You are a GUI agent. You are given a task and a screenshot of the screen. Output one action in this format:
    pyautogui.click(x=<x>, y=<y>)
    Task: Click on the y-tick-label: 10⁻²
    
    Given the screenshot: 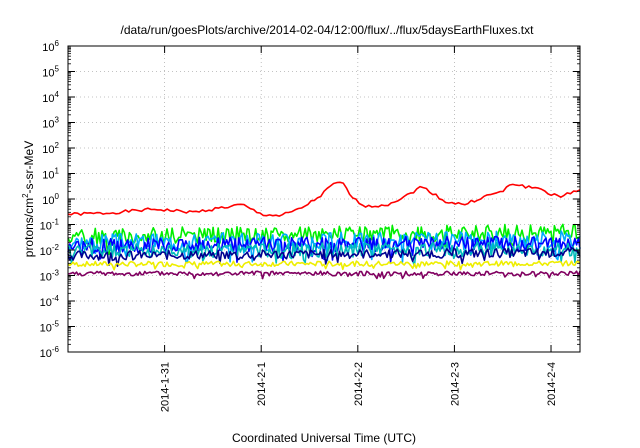 What is the action you would take?
    pyautogui.click(x=50, y=250)
    